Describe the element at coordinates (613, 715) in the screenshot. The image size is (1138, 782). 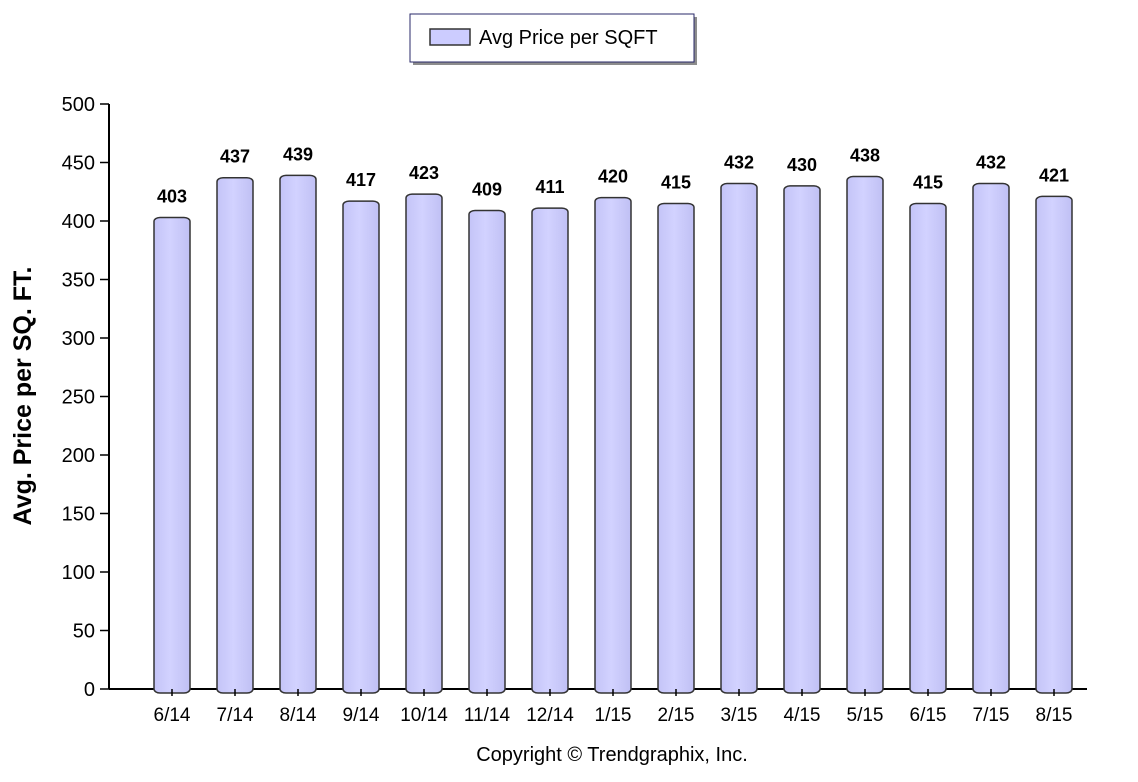
I see `x-tick-label: 1/15` at that location.